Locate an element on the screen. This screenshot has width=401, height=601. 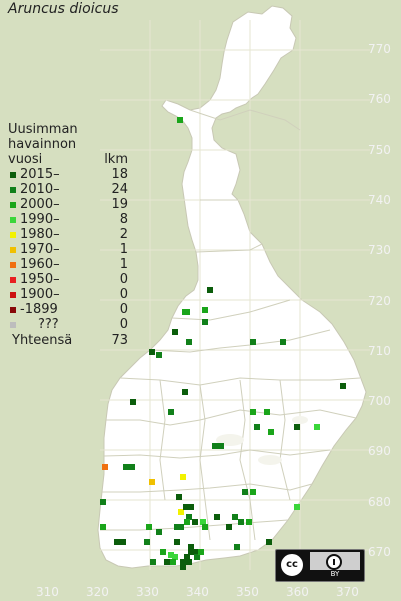
legend-row-count: 2 is located at coordinates (123, 234).